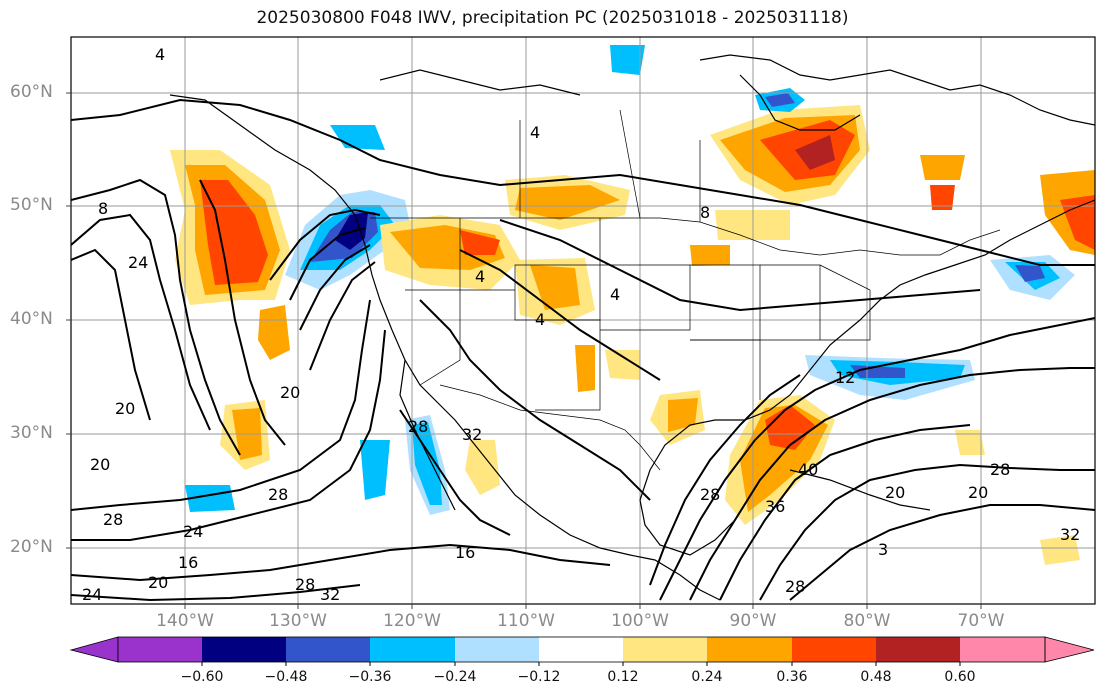 This screenshot has width=1105, height=698. What do you see at coordinates (960, 677) in the screenshot?
I see `colorbar-tick-label: 0.60` at bounding box center [960, 677].